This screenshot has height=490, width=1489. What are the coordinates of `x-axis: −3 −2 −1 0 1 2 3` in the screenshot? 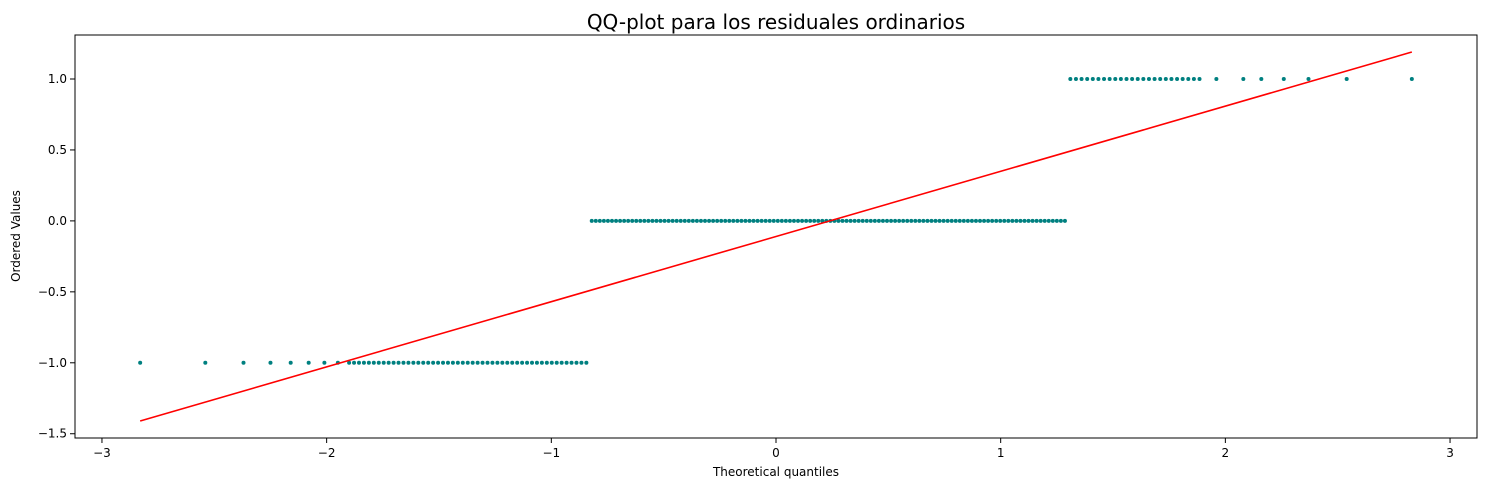 It's located at (773, 449).